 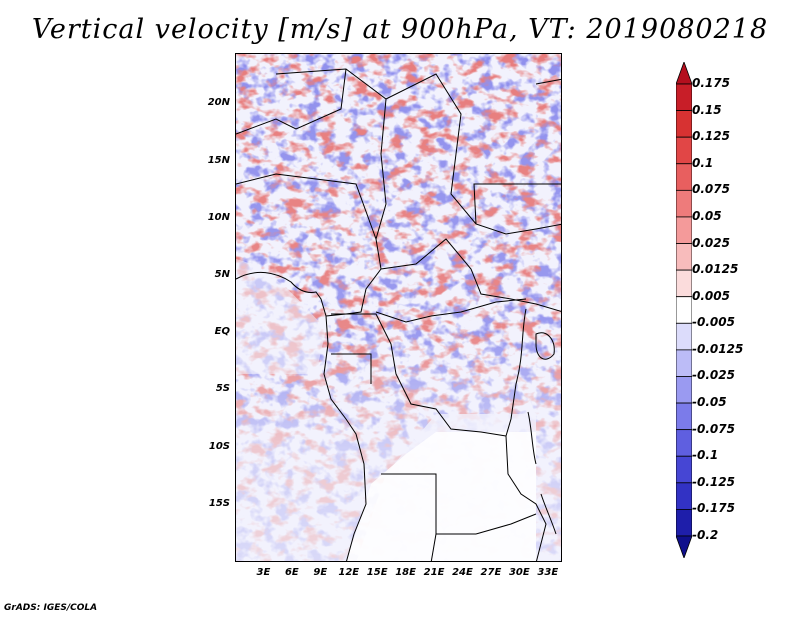 I want to click on lon-tick-label: 6E, so click(x=291, y=572).